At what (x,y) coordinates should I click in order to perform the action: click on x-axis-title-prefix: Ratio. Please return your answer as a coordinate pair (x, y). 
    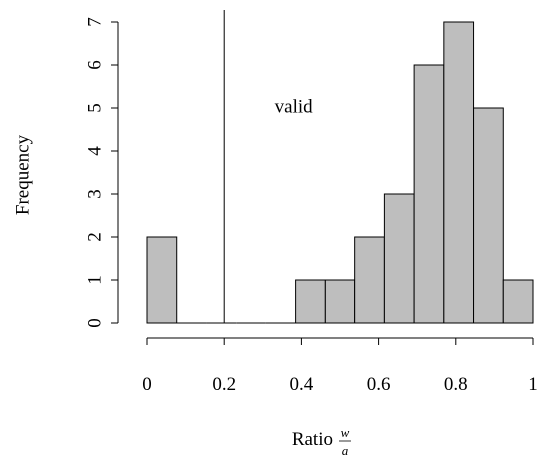
    Looking at the image, I should click on (312, 439).